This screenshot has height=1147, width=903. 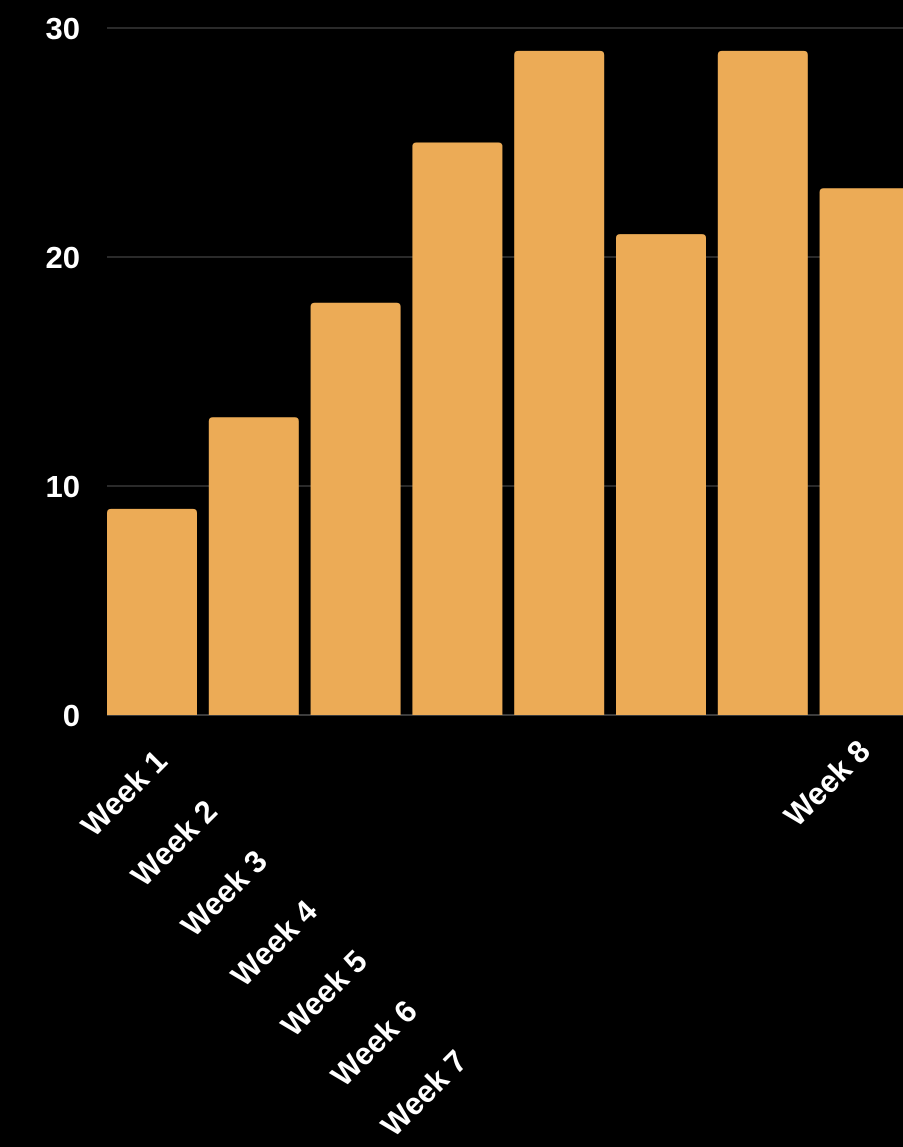 I want to click on y-axis-ticks: 0 10 20 30, so click(x=63, y=372).